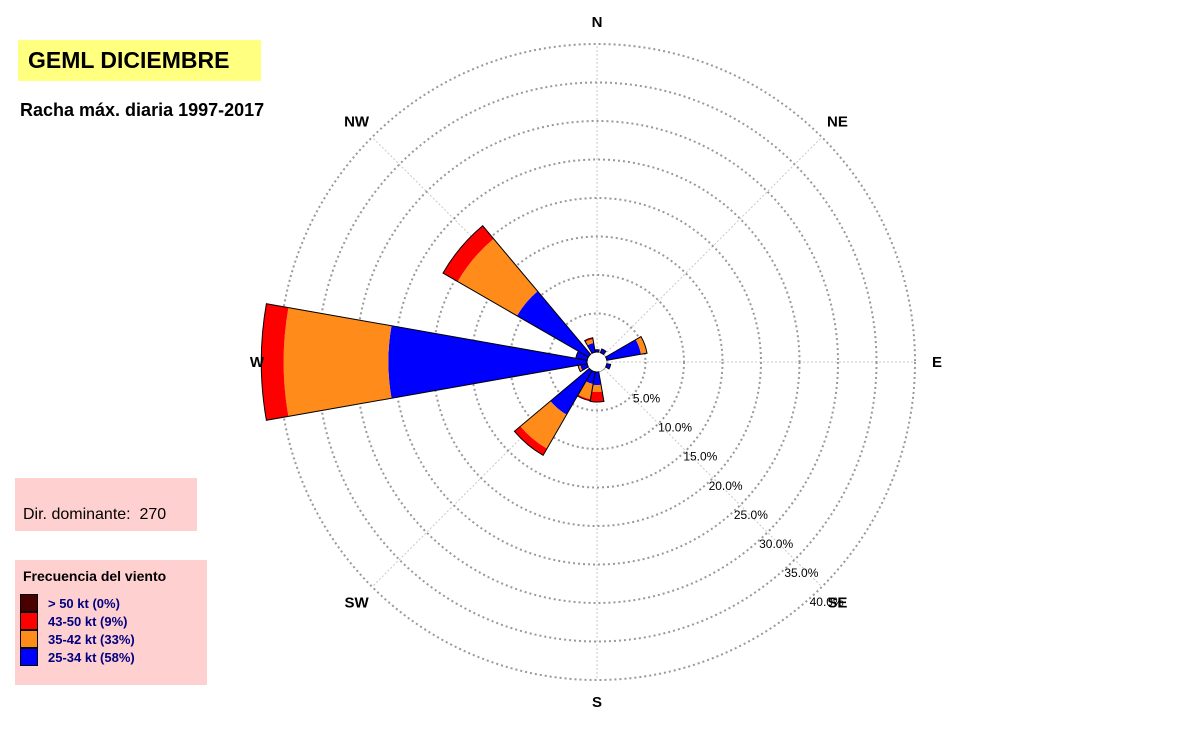  Describe the element at coordinates (257, 362) in the screenshot. I see `direction-label-w: W` at that location.